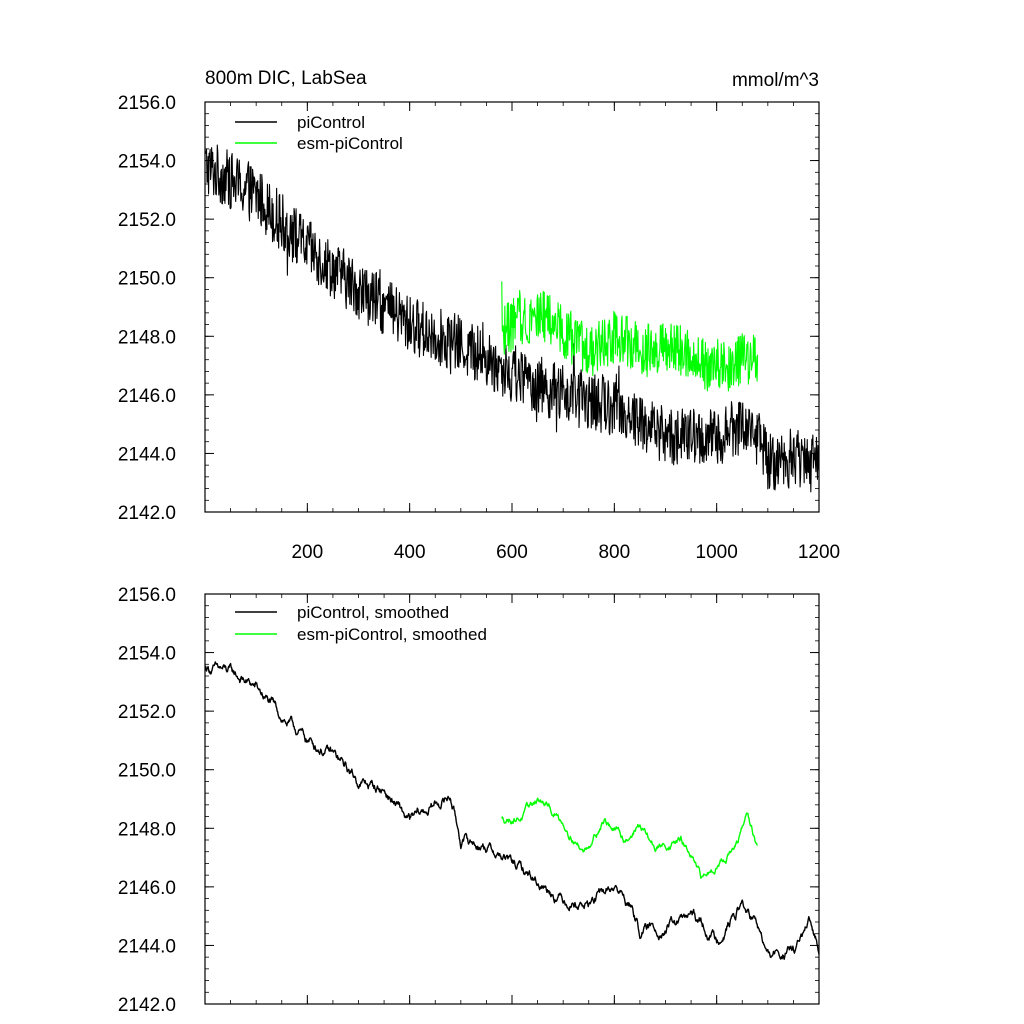 The height and width of the screenshot is (1024, 1024). Describe the element at coordinates (614, 552) in the screenshot. I see `x-tick-label: 800` at that location.